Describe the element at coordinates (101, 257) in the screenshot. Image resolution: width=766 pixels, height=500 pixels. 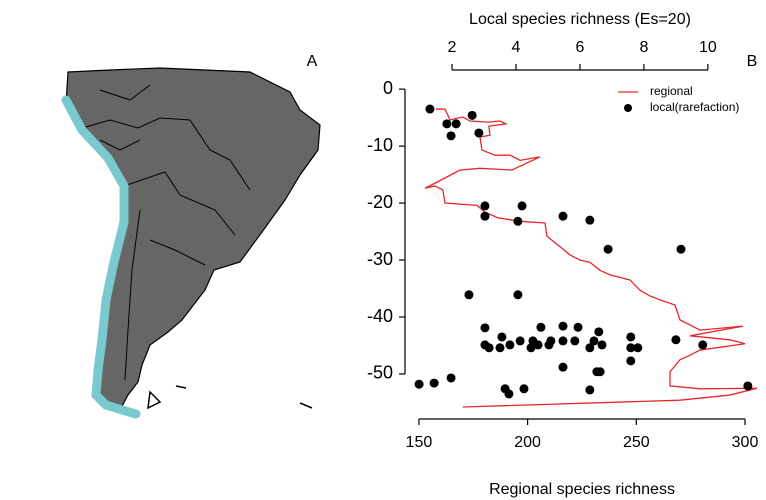
I see `coastline-sites` at that location.